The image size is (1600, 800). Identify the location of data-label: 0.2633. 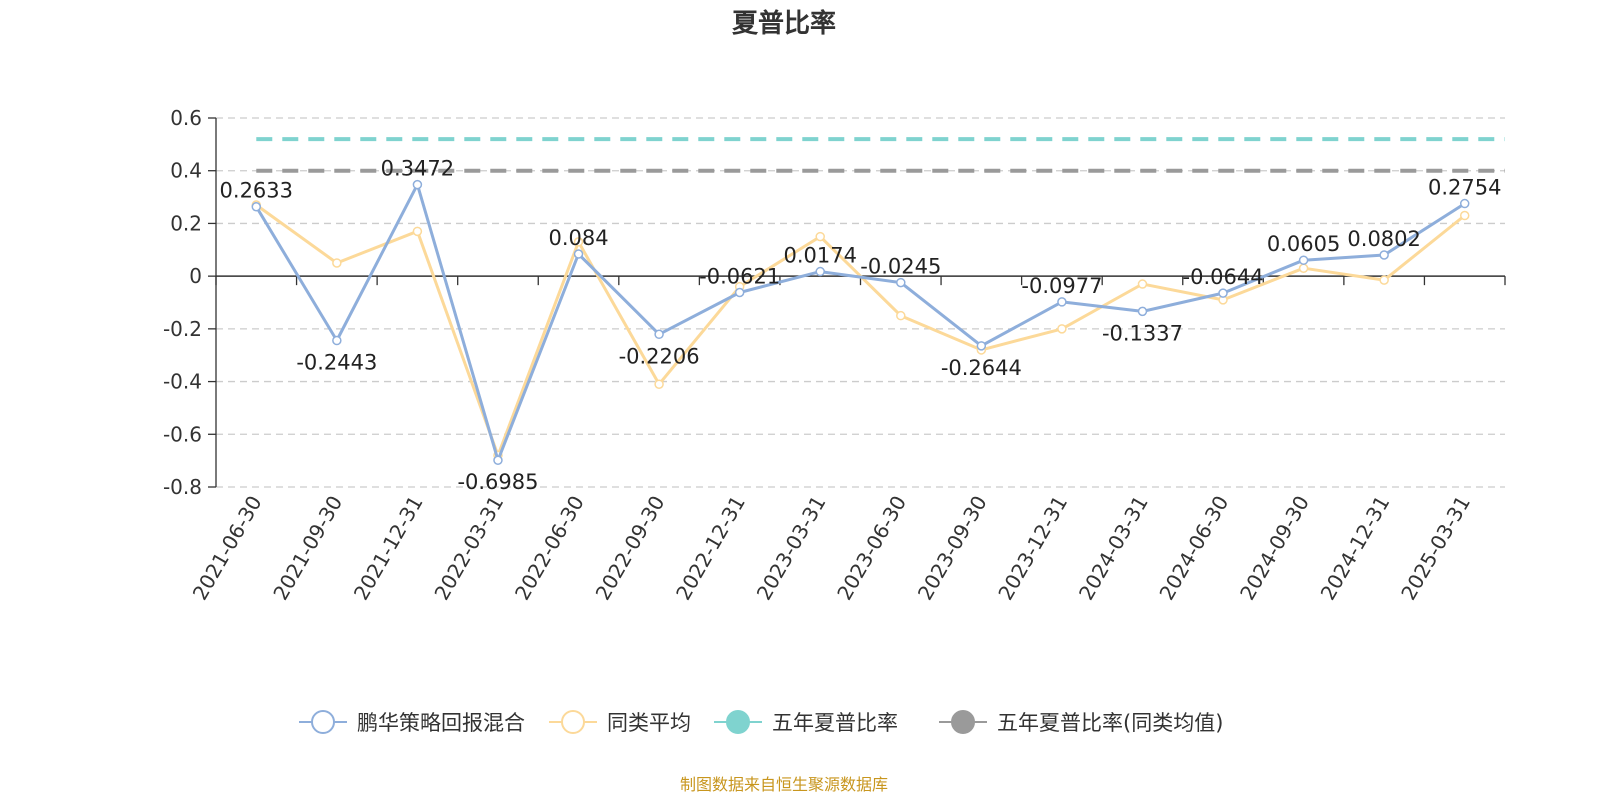
(256, 191).